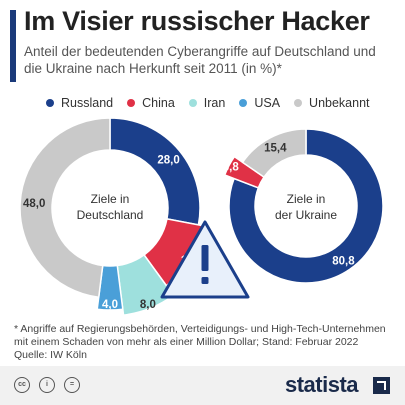 The image size is (405, 405). What do you see at coordinates (322, 384) in the screenshot?
I see `statista-logo: statista` at bounding box center [322, 384].